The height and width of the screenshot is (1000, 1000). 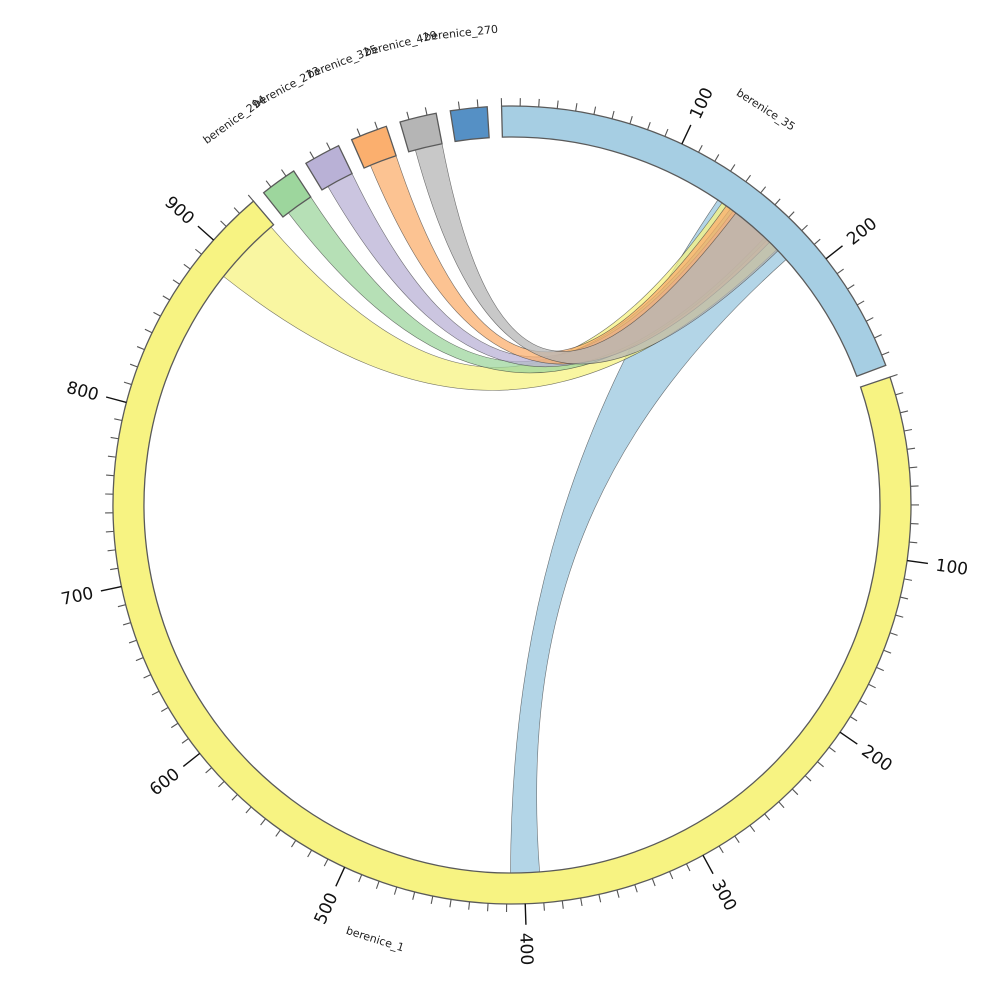 I want to click on tick-label-berenice_1-900: 900, so click(x=179, y=211).